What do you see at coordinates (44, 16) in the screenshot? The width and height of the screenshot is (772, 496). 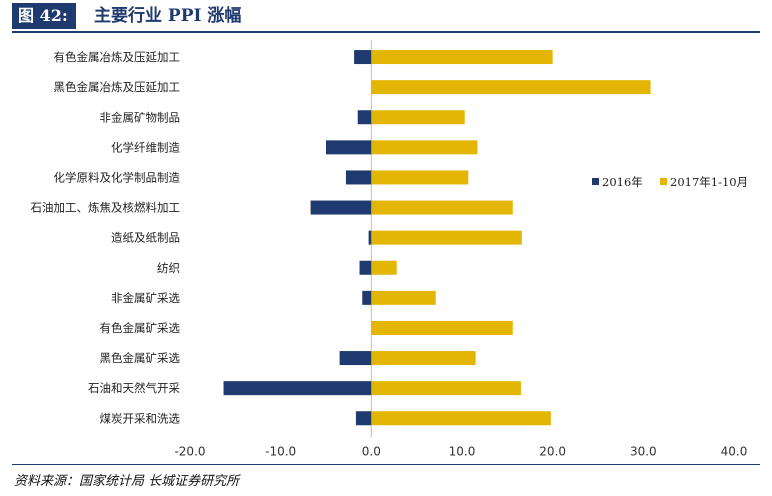 I see `figure-number: 图 42:` at bounding box center [44, 16].